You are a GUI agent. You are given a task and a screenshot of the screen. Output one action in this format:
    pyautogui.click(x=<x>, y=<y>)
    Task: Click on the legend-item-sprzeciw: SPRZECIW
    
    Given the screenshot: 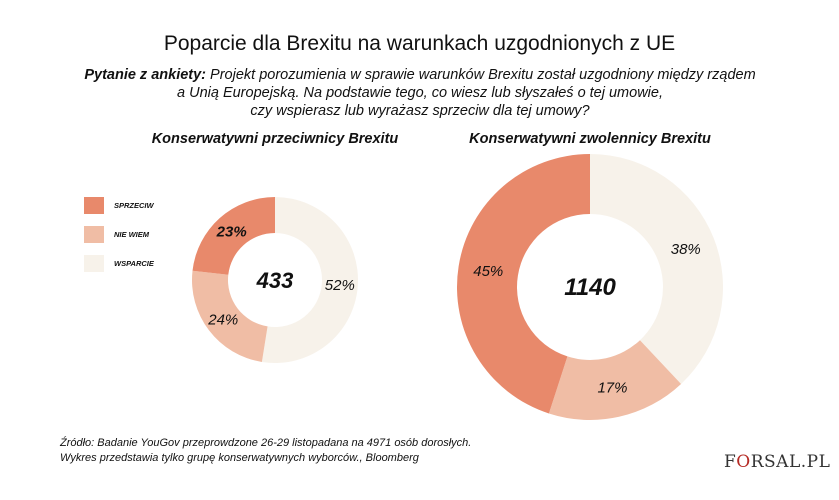 What is the action you would take?
    pyautogui.click(x=119, y=205)
    